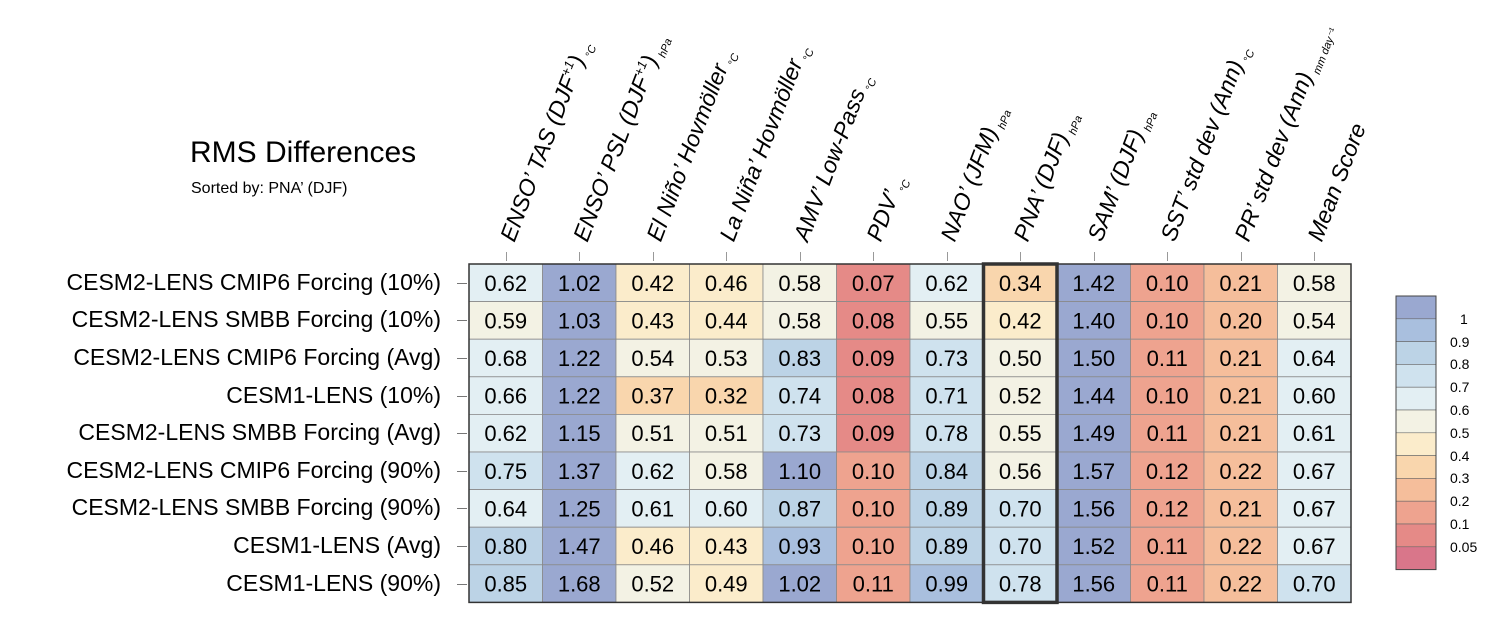  Describe the element at coordinates (1020, 358) in the screenshot. I see `cell-value-label: 0.50` at that location.